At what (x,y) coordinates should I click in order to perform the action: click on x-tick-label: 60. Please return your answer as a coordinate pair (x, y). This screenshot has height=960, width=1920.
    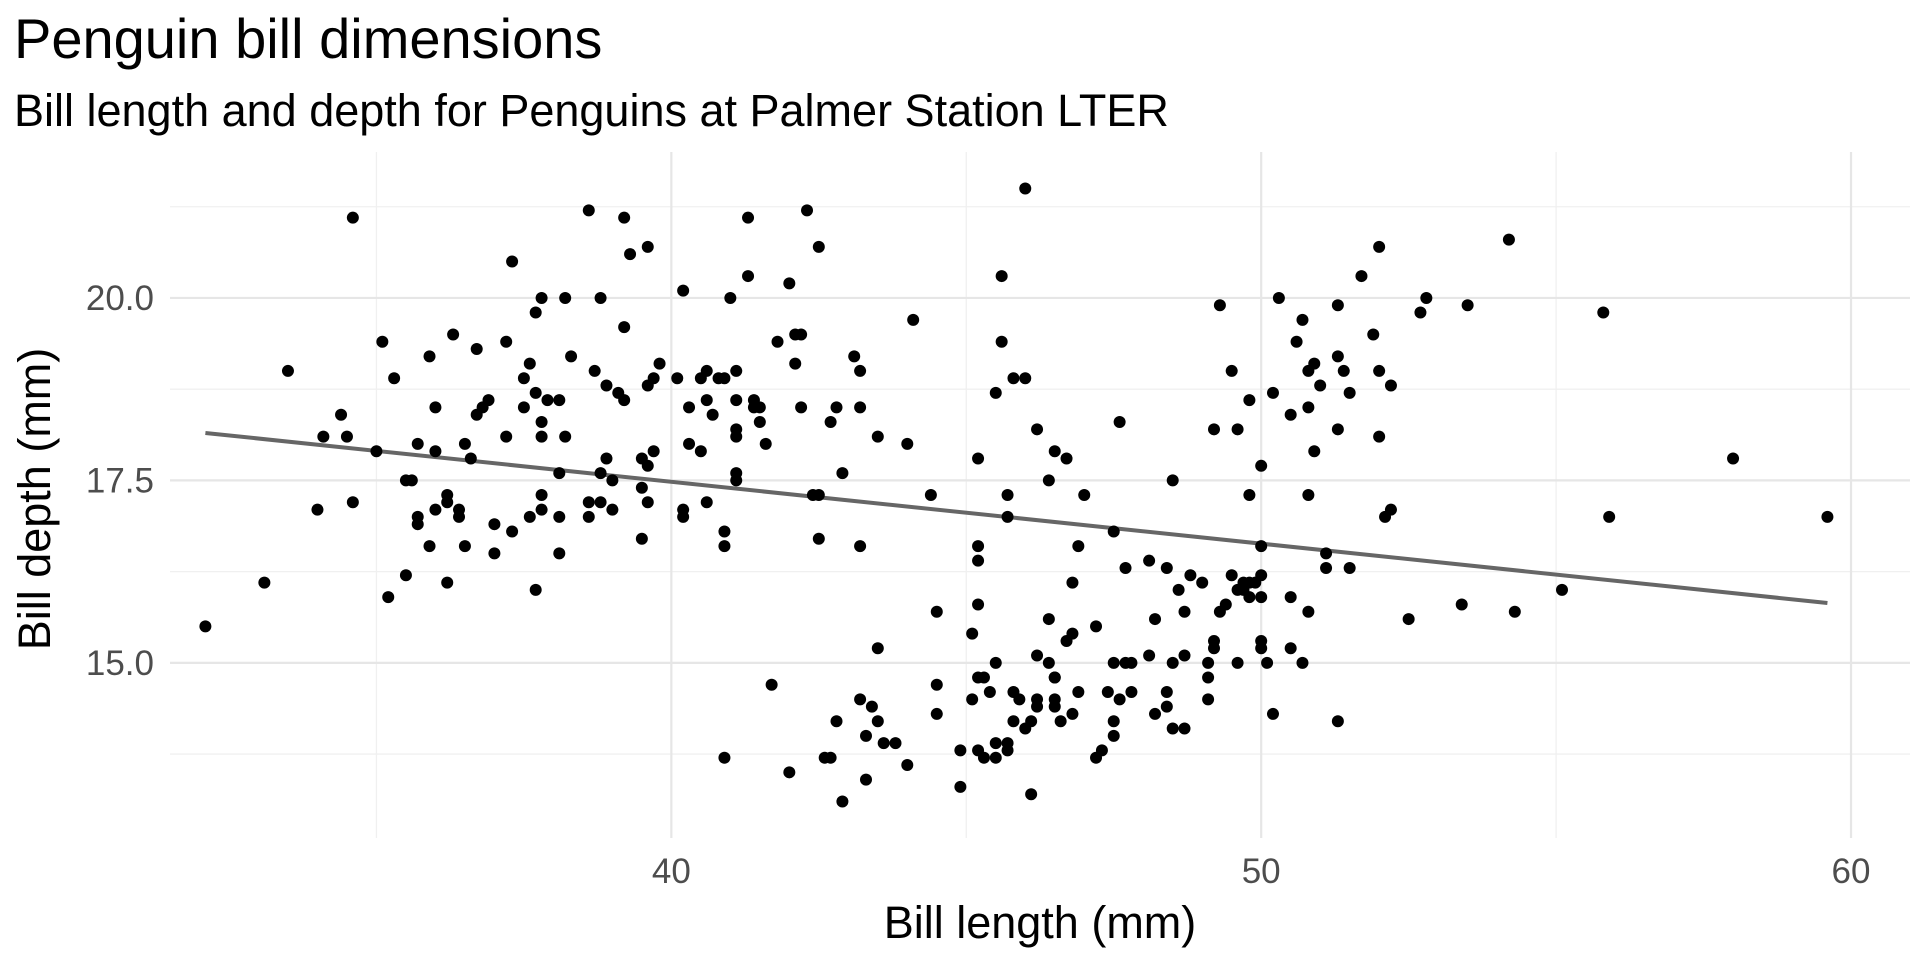
    Looking at the image, I should click on (1851, 871).